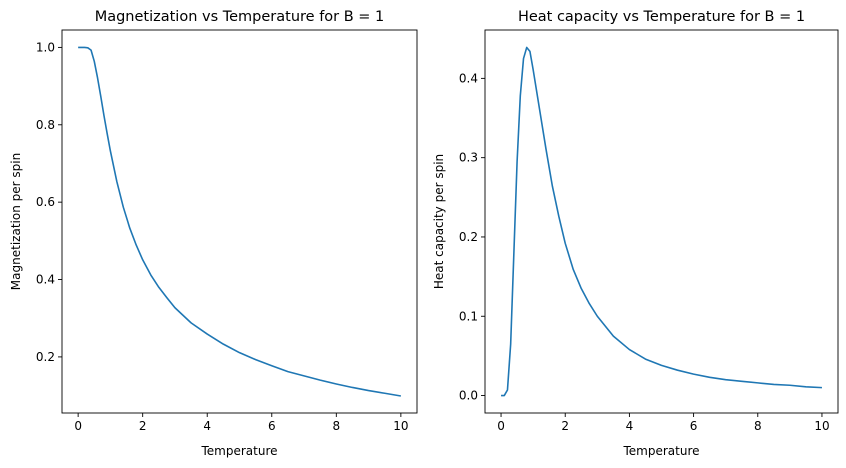  I want to click on chart-2-y-axis-label: Heat capacity per spin, so click(439, 221).